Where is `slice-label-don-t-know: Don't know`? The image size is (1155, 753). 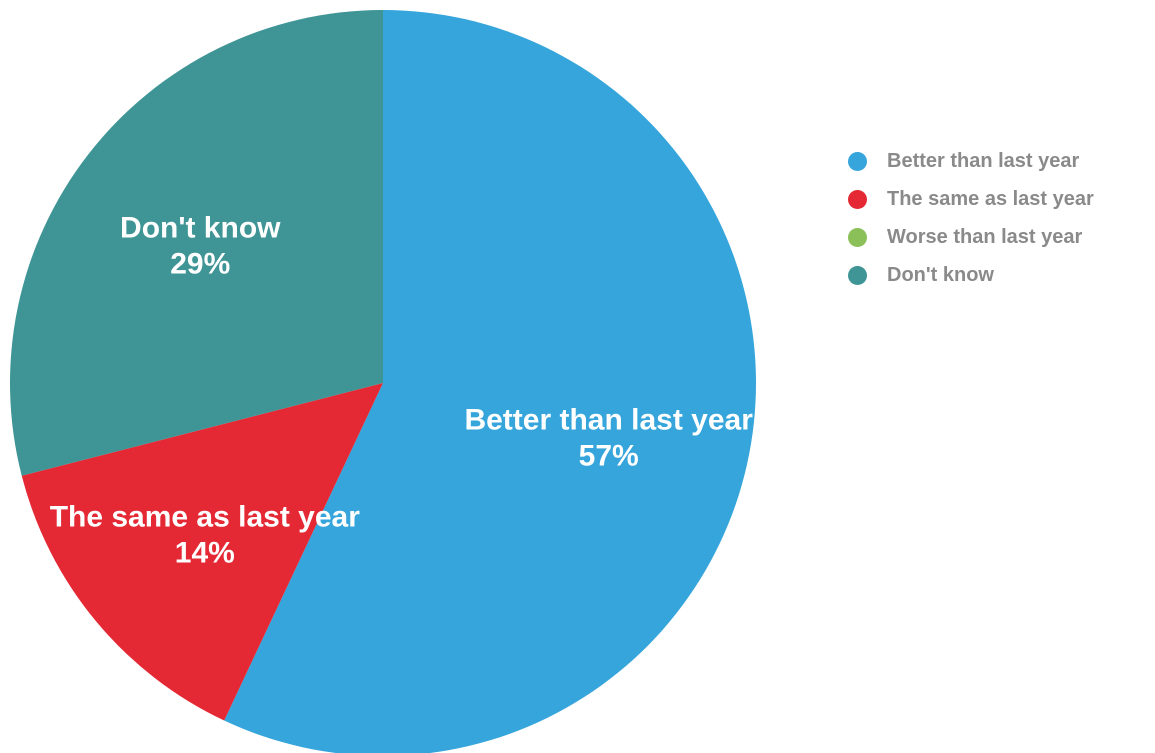 slice-label-don-t-know: Don't know is located at coordinates (200, 227).